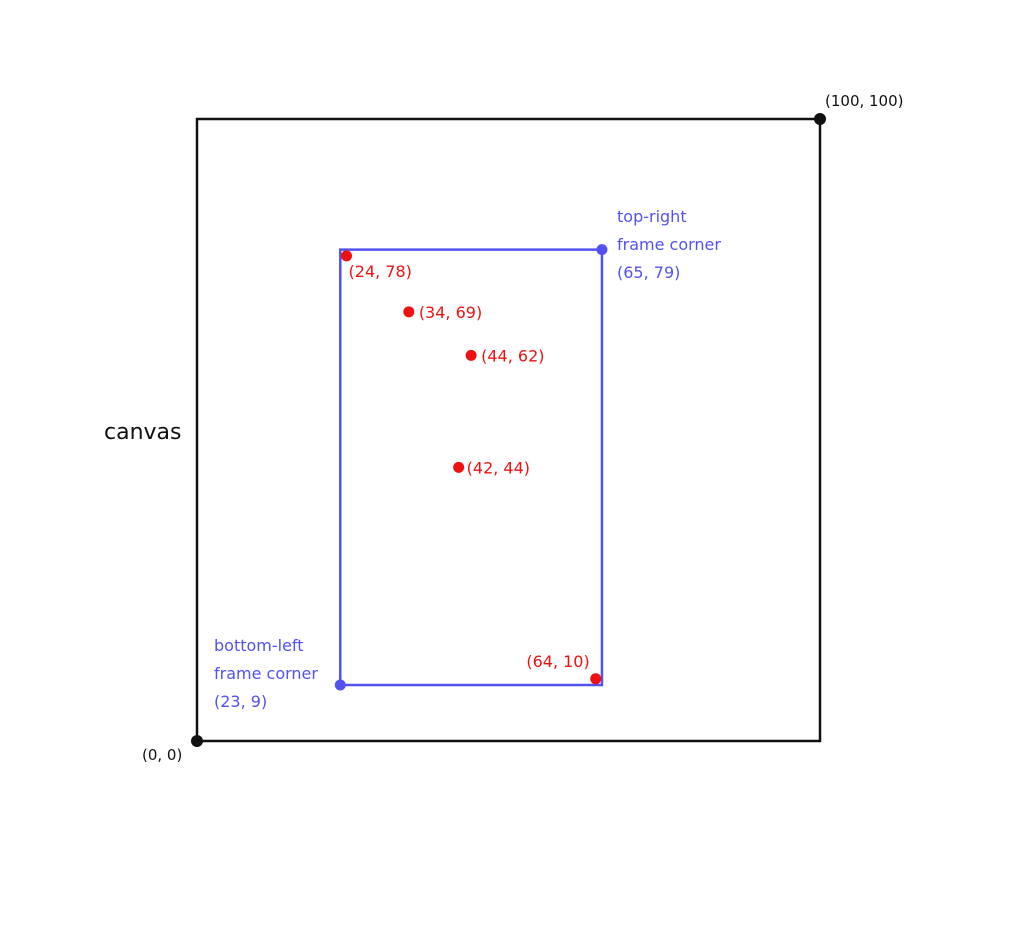 Image resolution: width=1014 pixels, height=931 pixels. Describe the element at coordinates (259, 645) in the screenshot. I see `frame-bottom-left-label-line1: bottom-left` at that location.